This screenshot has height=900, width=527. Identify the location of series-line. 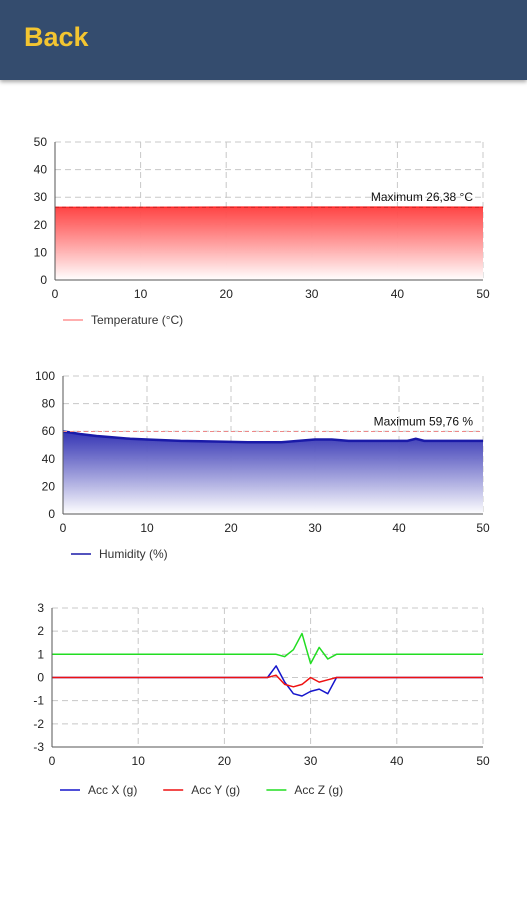
(272, 437).